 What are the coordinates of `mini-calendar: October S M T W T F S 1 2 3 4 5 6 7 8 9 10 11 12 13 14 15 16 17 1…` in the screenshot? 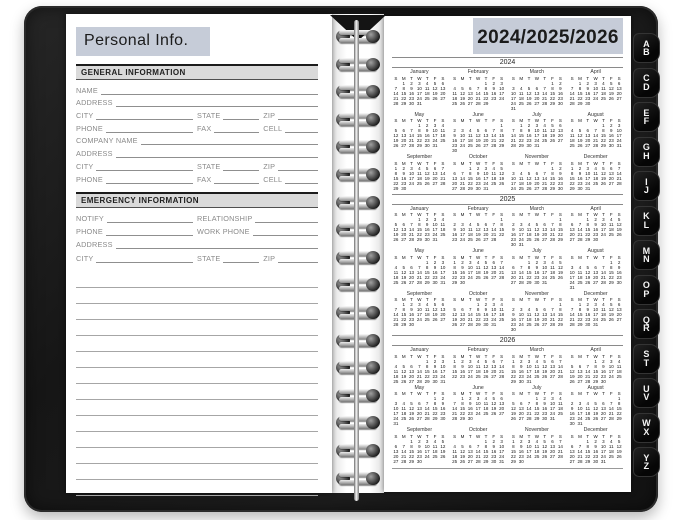 It's located at (478, 312).